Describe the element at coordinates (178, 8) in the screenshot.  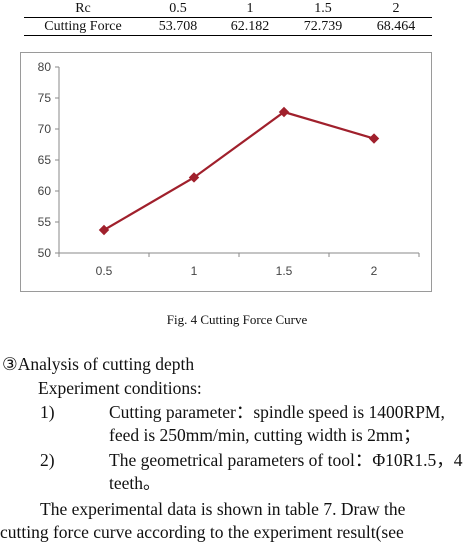
I see `table-cell: 0.5` at that location.